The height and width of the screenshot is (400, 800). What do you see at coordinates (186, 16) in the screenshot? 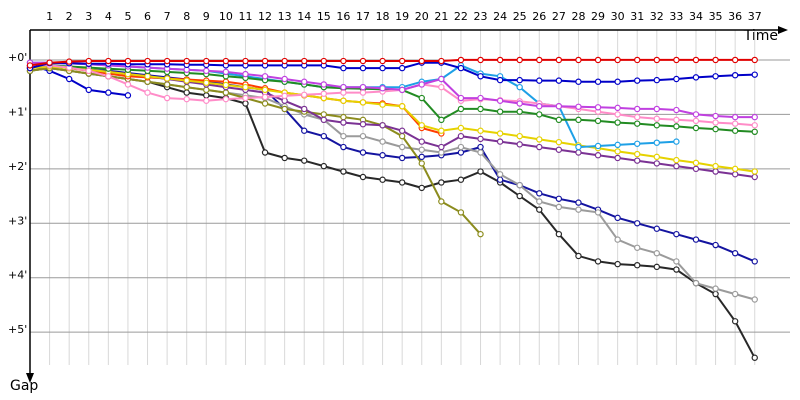
I see `x-tick-label: 8` at bounding box center [186, 16].